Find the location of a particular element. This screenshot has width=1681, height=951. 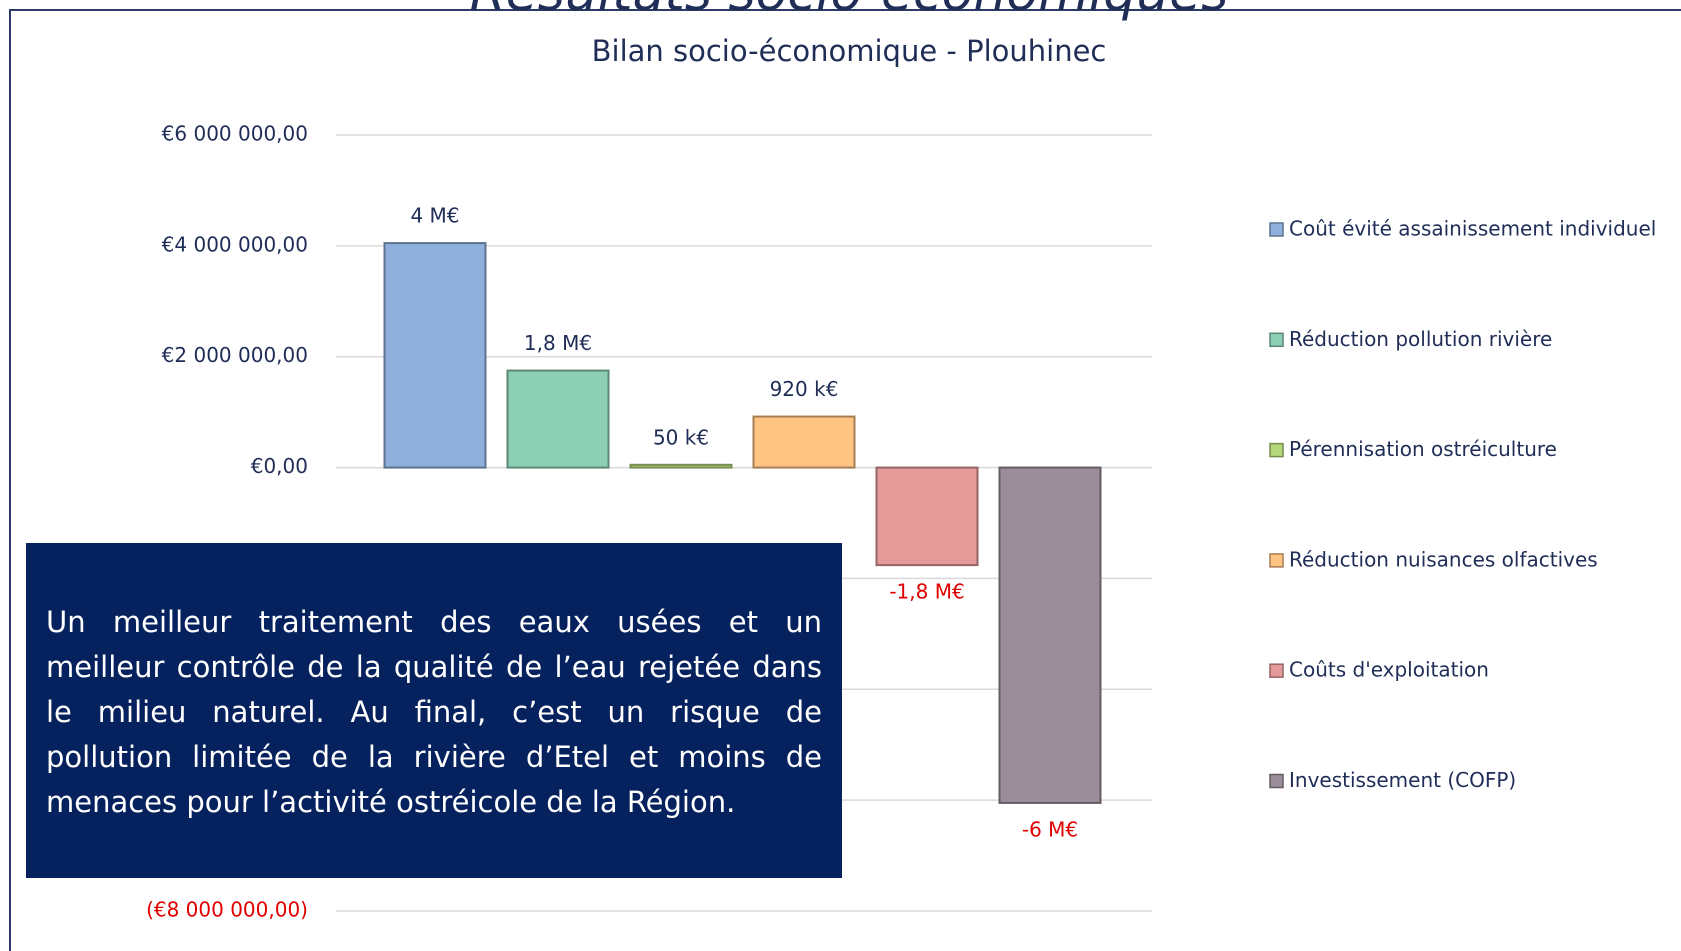

legend-label: Pérennisation ostréiculture is located at coordinates (1423, 449).